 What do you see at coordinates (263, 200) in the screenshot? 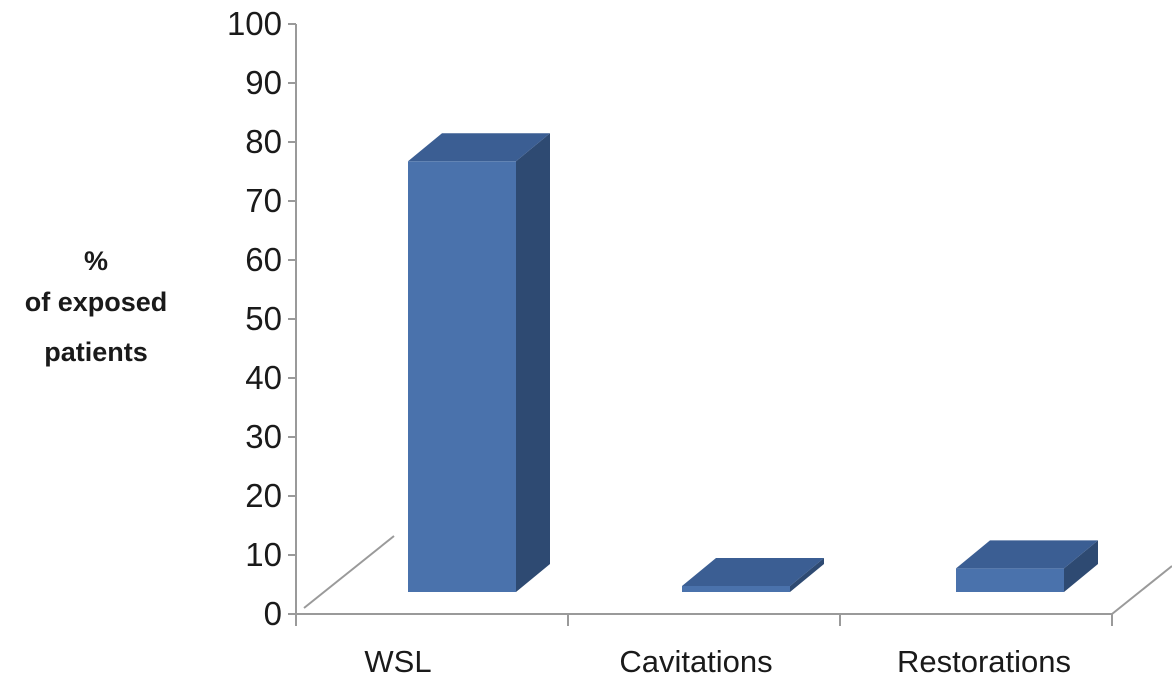
I see `y-tick-label: 70` at bounding box center [263, 200].